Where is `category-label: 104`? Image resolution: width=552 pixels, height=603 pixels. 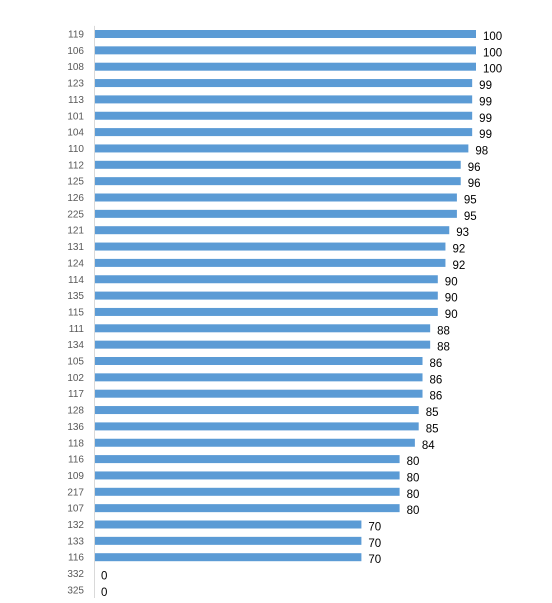
category-label: 104 is located at coordinates (75, 133).